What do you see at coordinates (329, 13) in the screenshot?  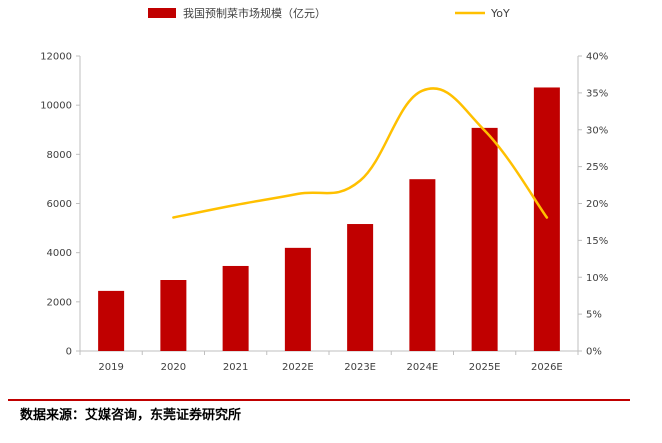 I see `legend: 我国预制菜市场规模（亿元） YoY` at bounding box center [329, 13].